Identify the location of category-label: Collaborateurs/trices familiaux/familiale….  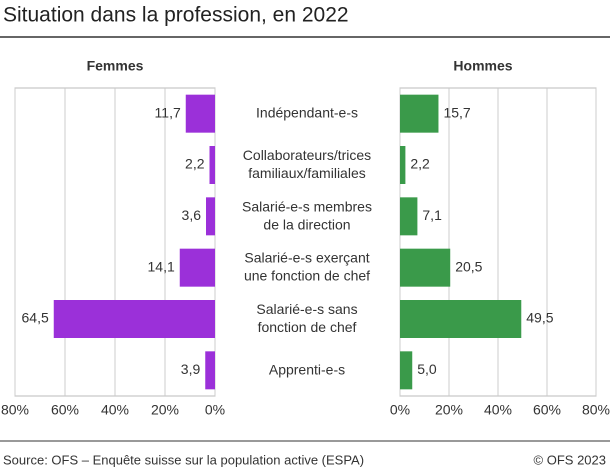
(307, 164).